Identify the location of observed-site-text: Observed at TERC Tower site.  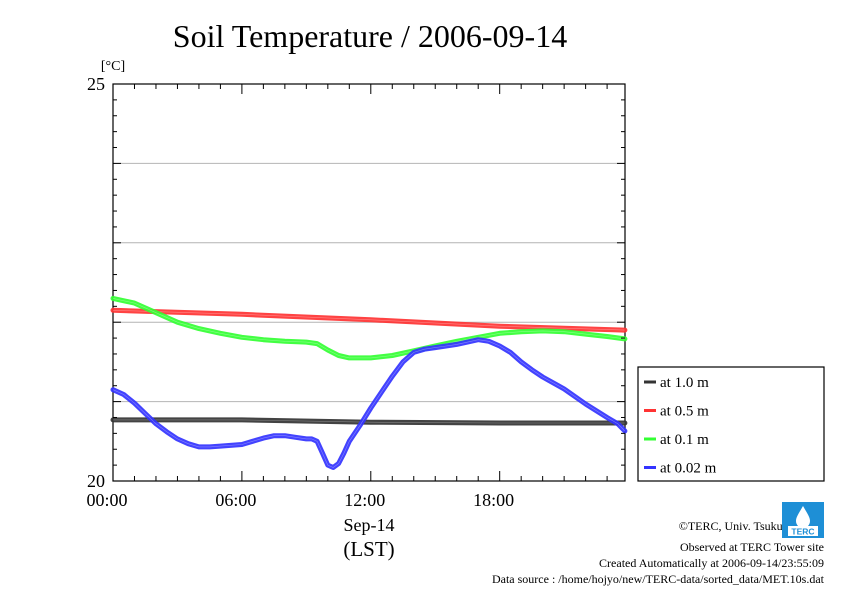
(751, 547).